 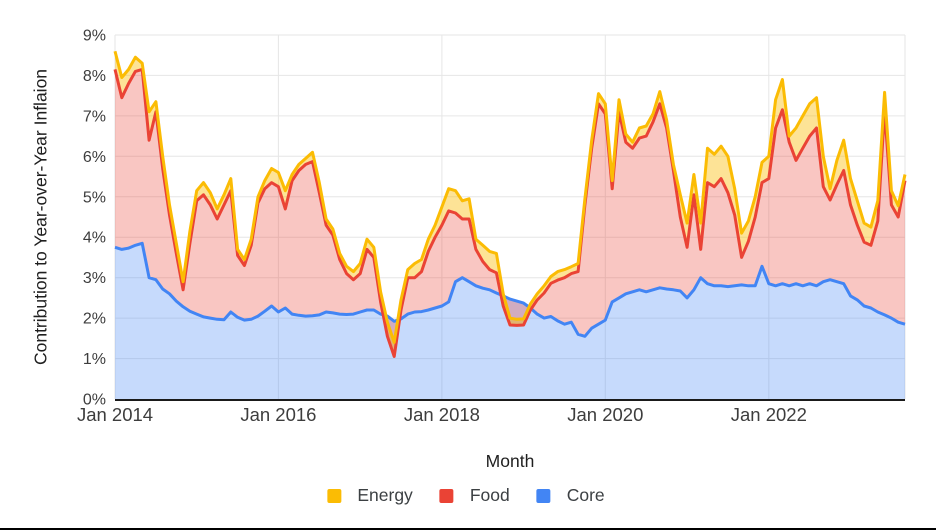 I want to click on y-tick-label: 2%, so click(x=94, y=319).